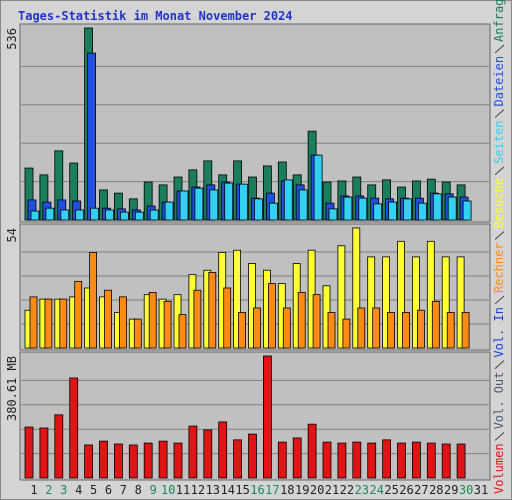 The image size is (512, 500). Describe the element at coordinates (93, 490) in the screenshot. I see `x-tick-label: 5` at that location.